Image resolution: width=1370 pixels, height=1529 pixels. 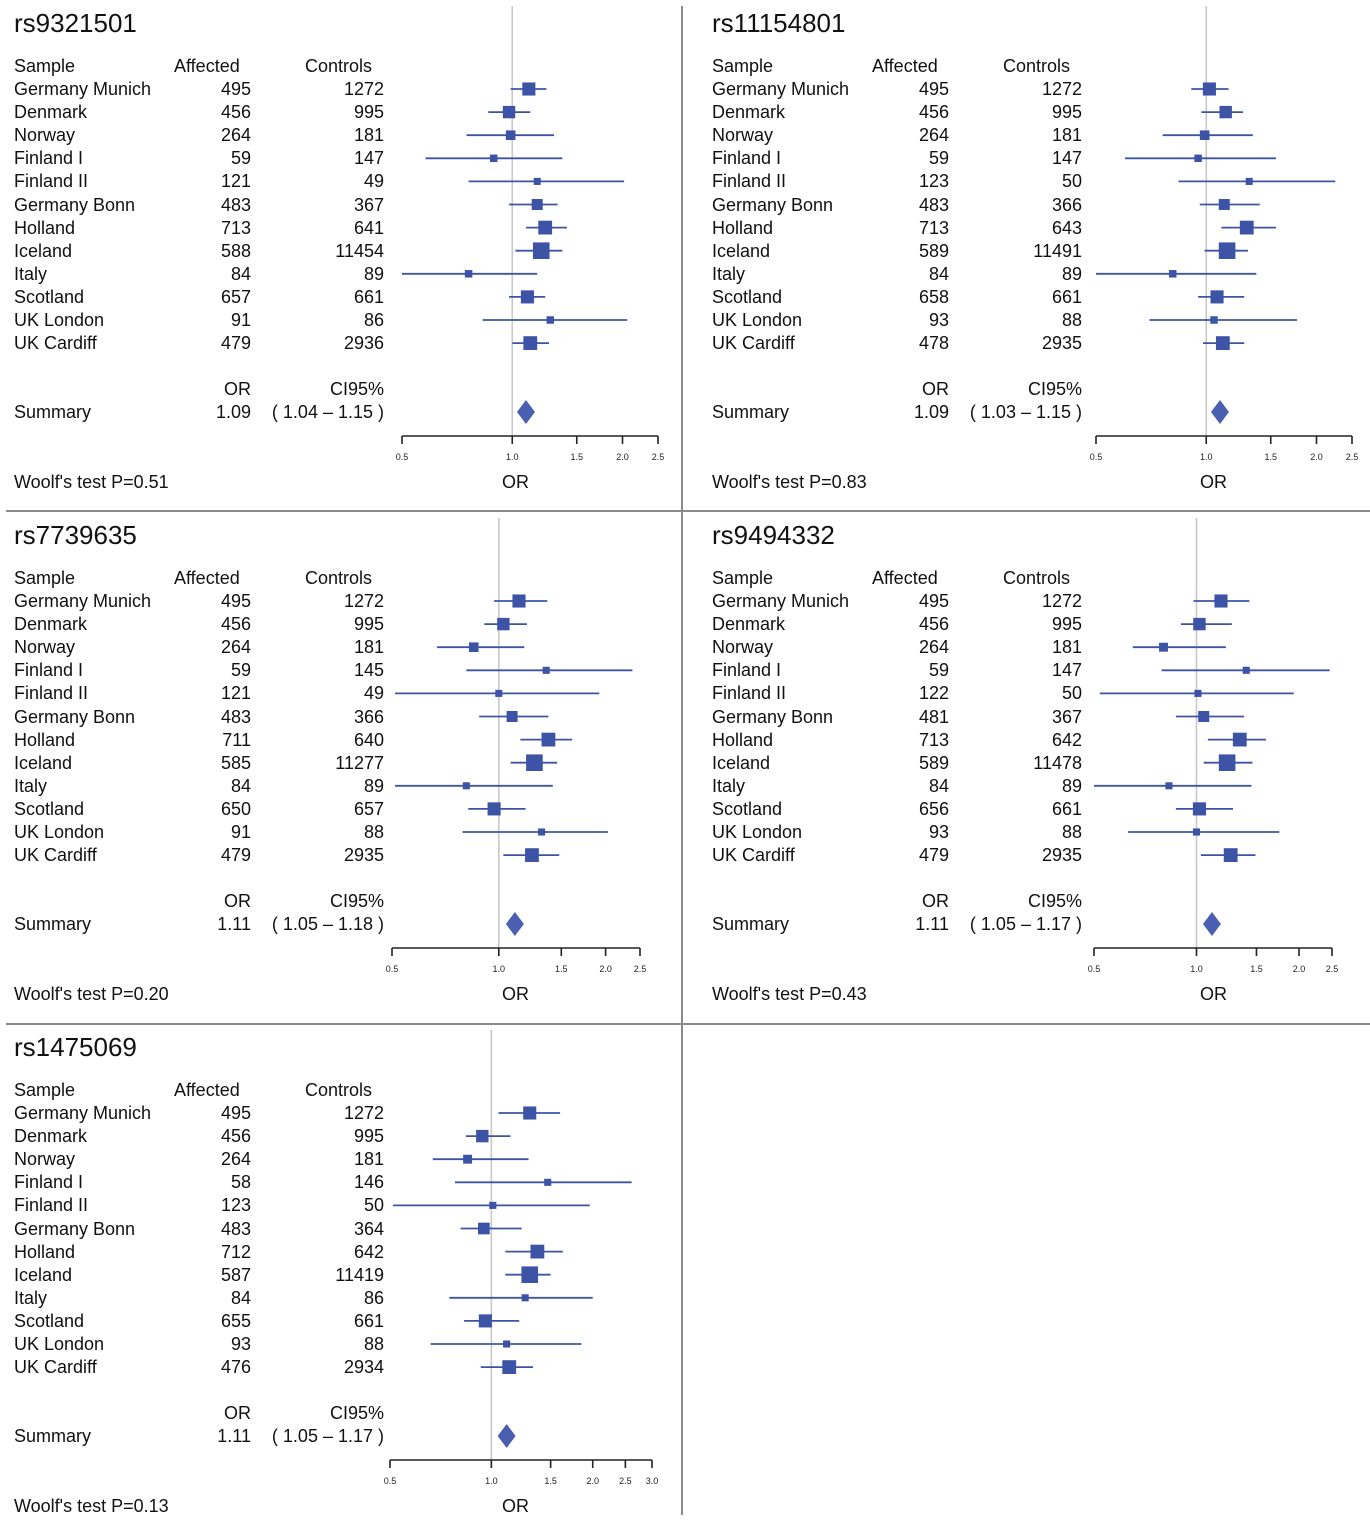 What do you see at coordinates (368, 808) in the screenshot?
I see `controls-count: 657` at bounding box center [368, 808].